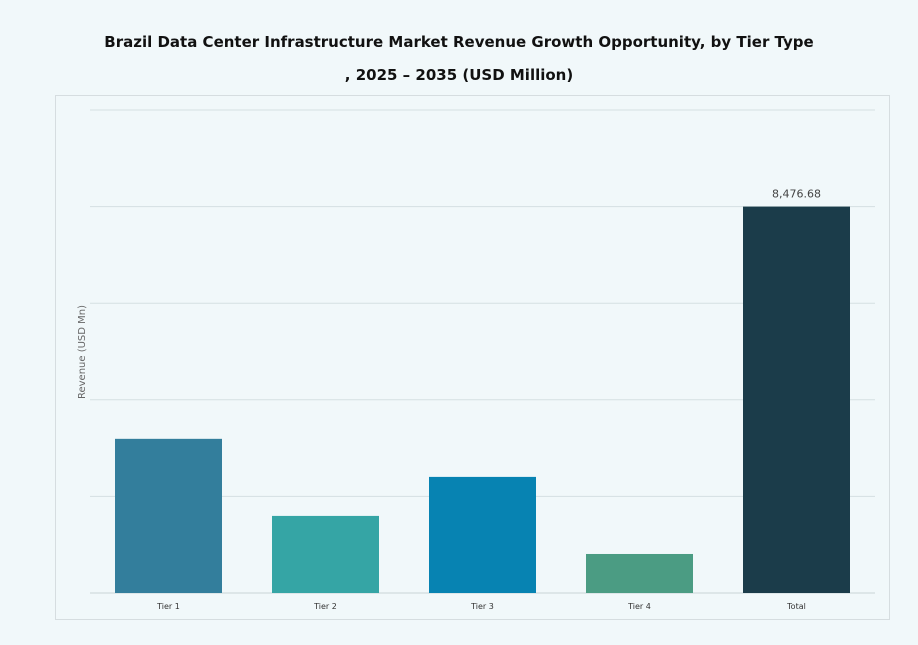 Image resolution: width=918 pixels, height=645 pixels. What do you see at coordinates (82, 352) in the screenshot?
I see `y-axis-label: Revenue (USD Mn)` at bounding box center [82, 352].